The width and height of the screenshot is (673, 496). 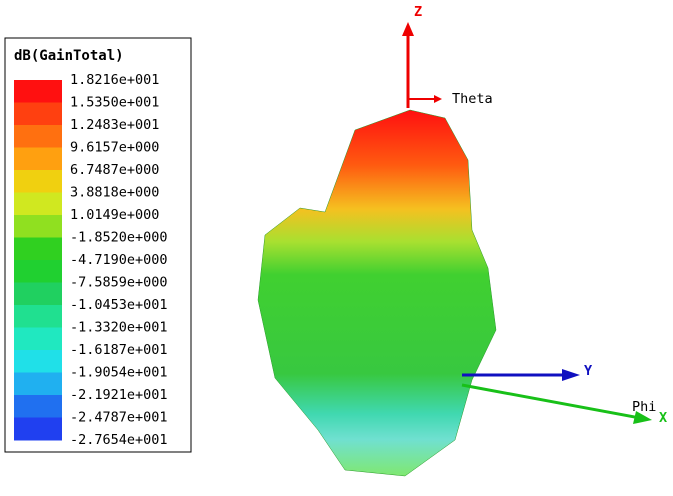 I want to click on legend-label: 1.2483e+001, so click(x=114, y=125).